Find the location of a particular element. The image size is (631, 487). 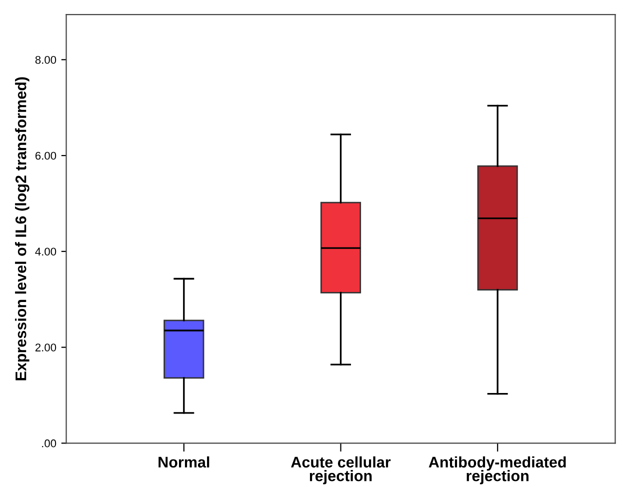

y-tick-label: 6.00 is located at coordinates (45, 156).